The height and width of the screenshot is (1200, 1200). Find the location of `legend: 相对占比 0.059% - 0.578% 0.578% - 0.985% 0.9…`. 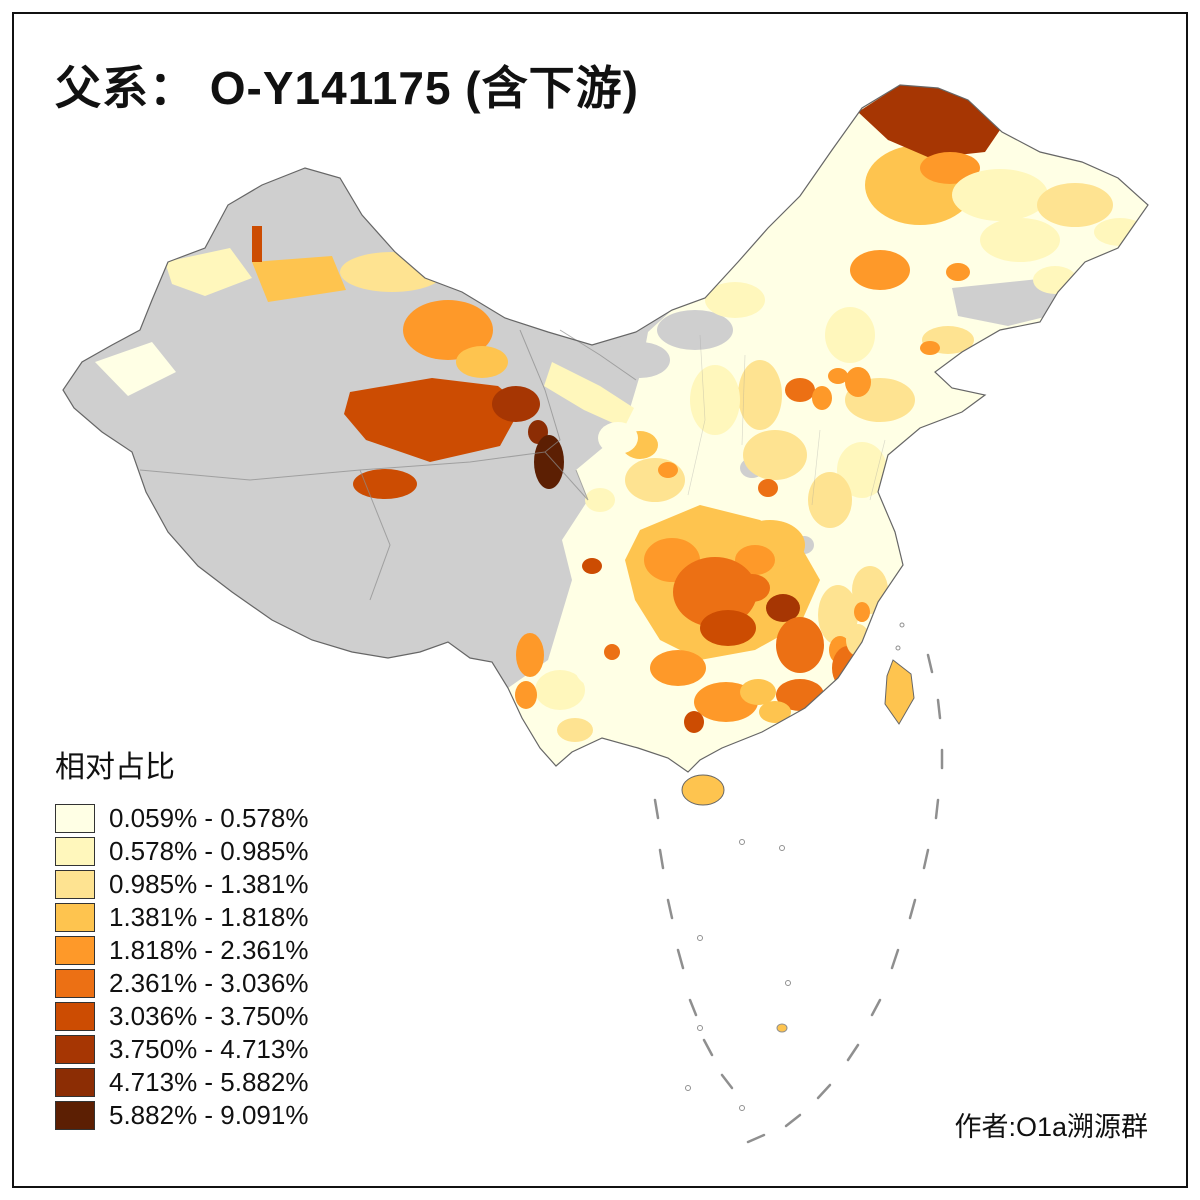

legend: 相对占比 0.059% - 0.578% 0.578% - 0.985% 0.9… is located at coordinates (181, 937).